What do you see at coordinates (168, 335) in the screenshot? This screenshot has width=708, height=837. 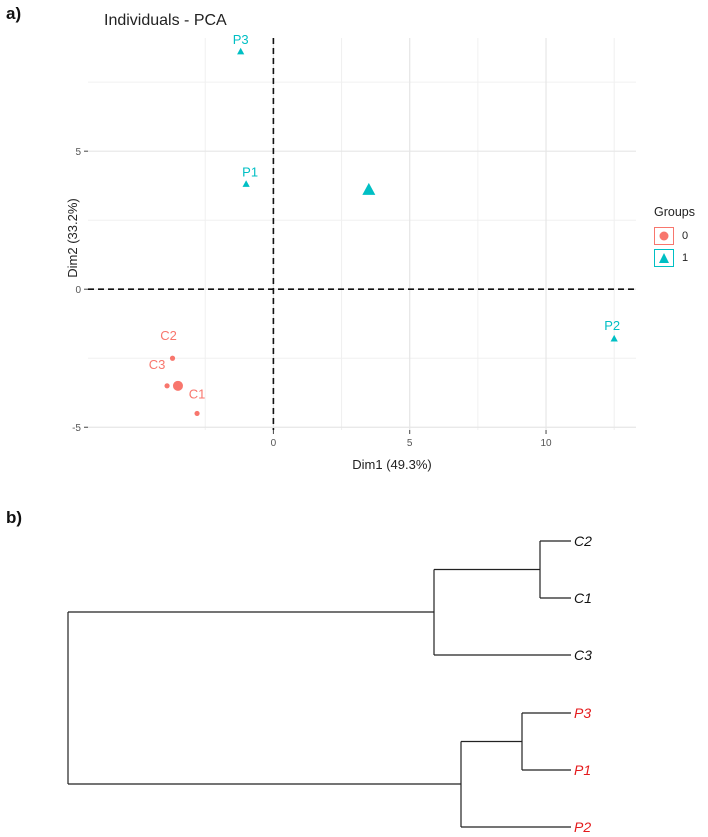 I see `point-label-C2: C2` at bounding box center [168, 335].